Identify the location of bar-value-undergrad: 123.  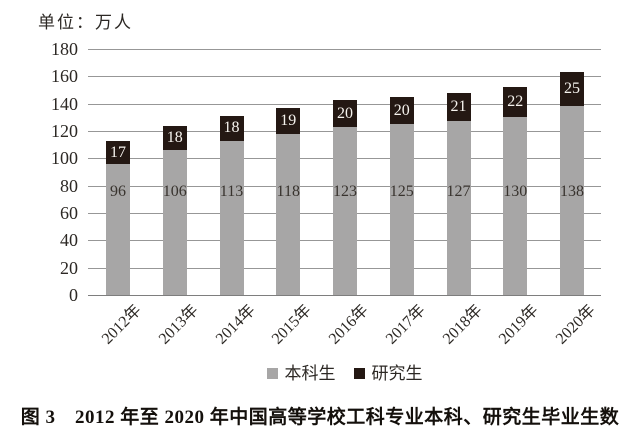
(345, 191).